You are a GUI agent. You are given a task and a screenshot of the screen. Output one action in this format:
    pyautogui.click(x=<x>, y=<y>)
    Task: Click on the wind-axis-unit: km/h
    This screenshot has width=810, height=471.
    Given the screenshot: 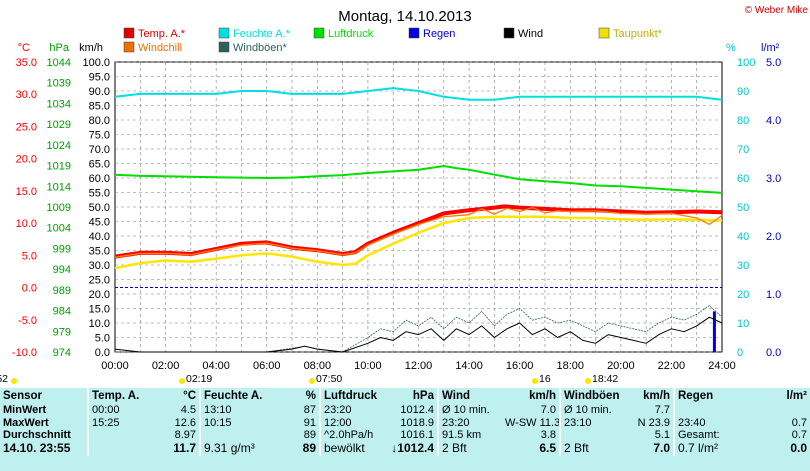 What is the action you would take?
    pyautogui.click(x=91, y=48)
    